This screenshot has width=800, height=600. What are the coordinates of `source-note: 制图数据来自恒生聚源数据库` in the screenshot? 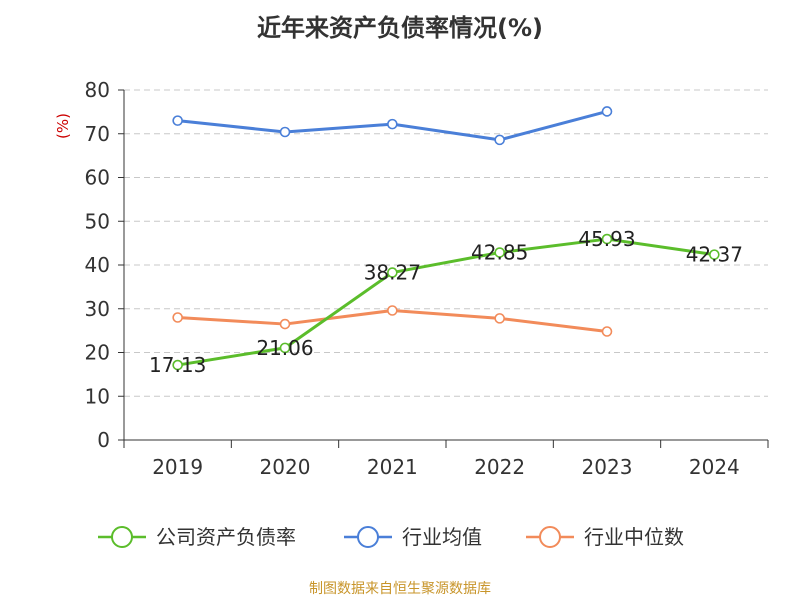 It's located at (400, 589).